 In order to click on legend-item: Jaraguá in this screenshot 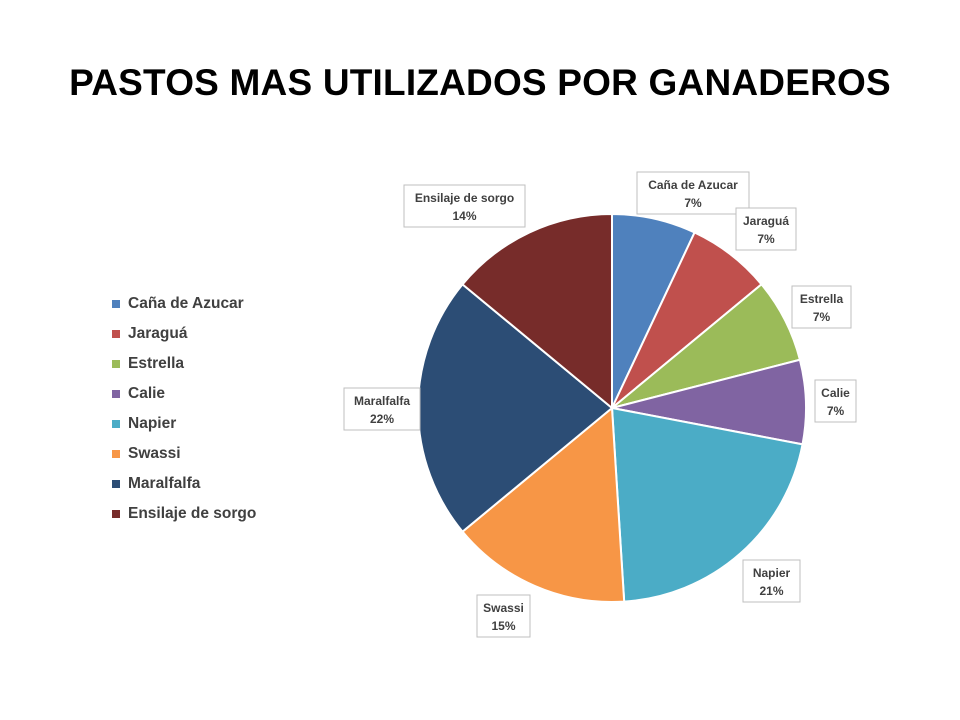, I will do `click(184, 334)`.